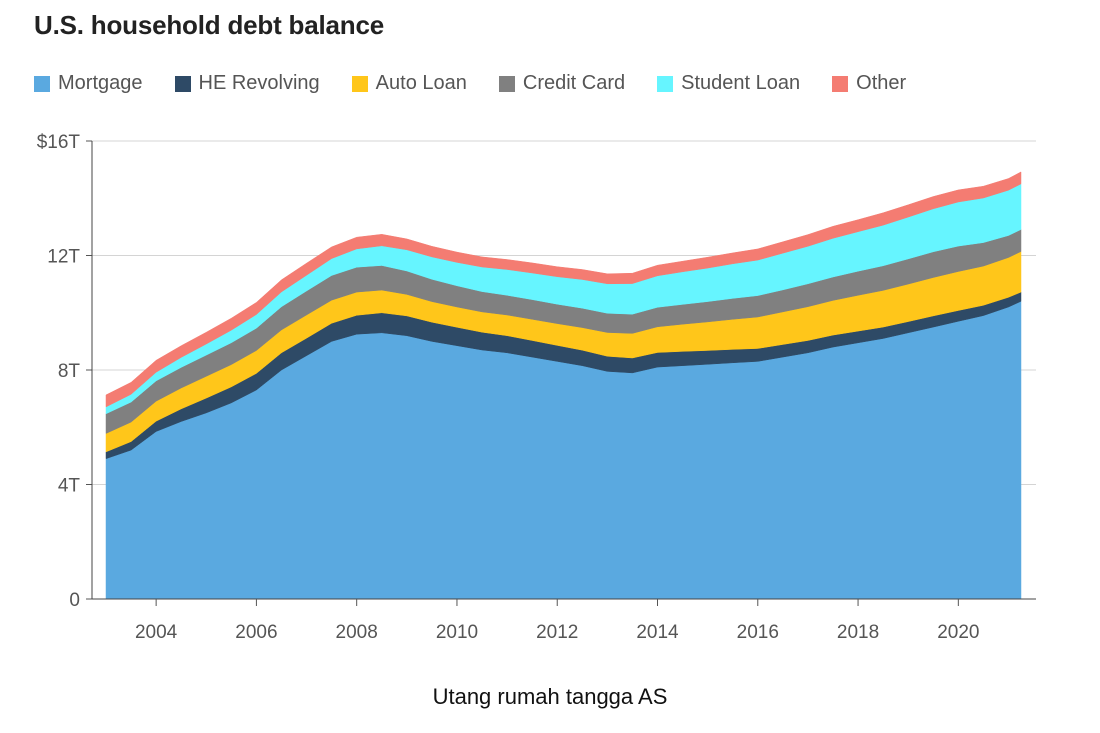  What do you see at coordinates (69, 371) in the screenshot?
I see `y-tick-label: 8T` at bounding box center [69, 371].